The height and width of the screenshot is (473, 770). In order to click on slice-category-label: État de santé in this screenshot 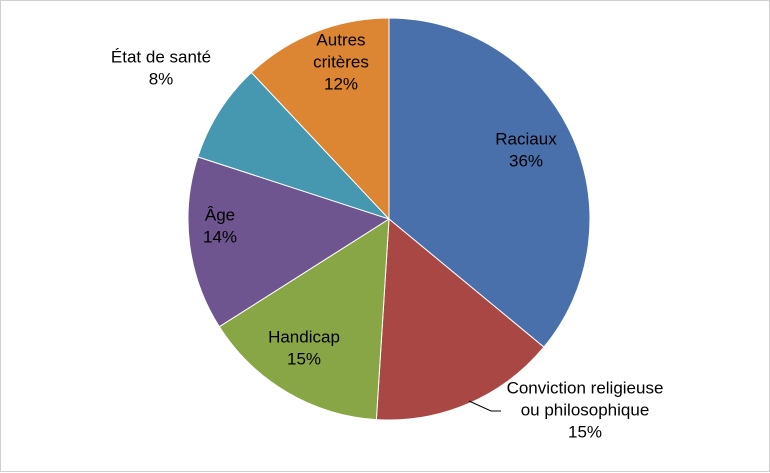, I will do `click(161, 56)`.